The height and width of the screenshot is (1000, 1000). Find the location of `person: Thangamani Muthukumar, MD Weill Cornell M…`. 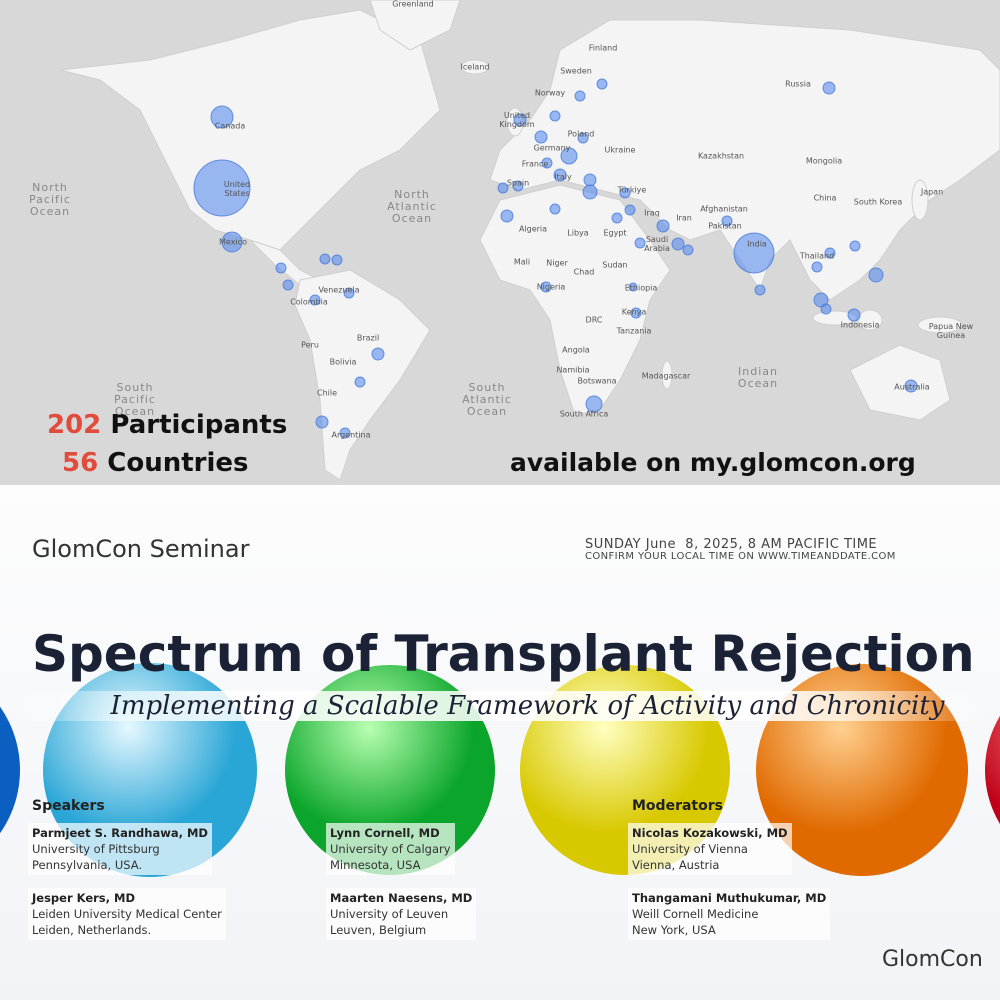

person: Thangamani Muthukumar, MD Weill Cornell M… is located at coordinates (729, 914).